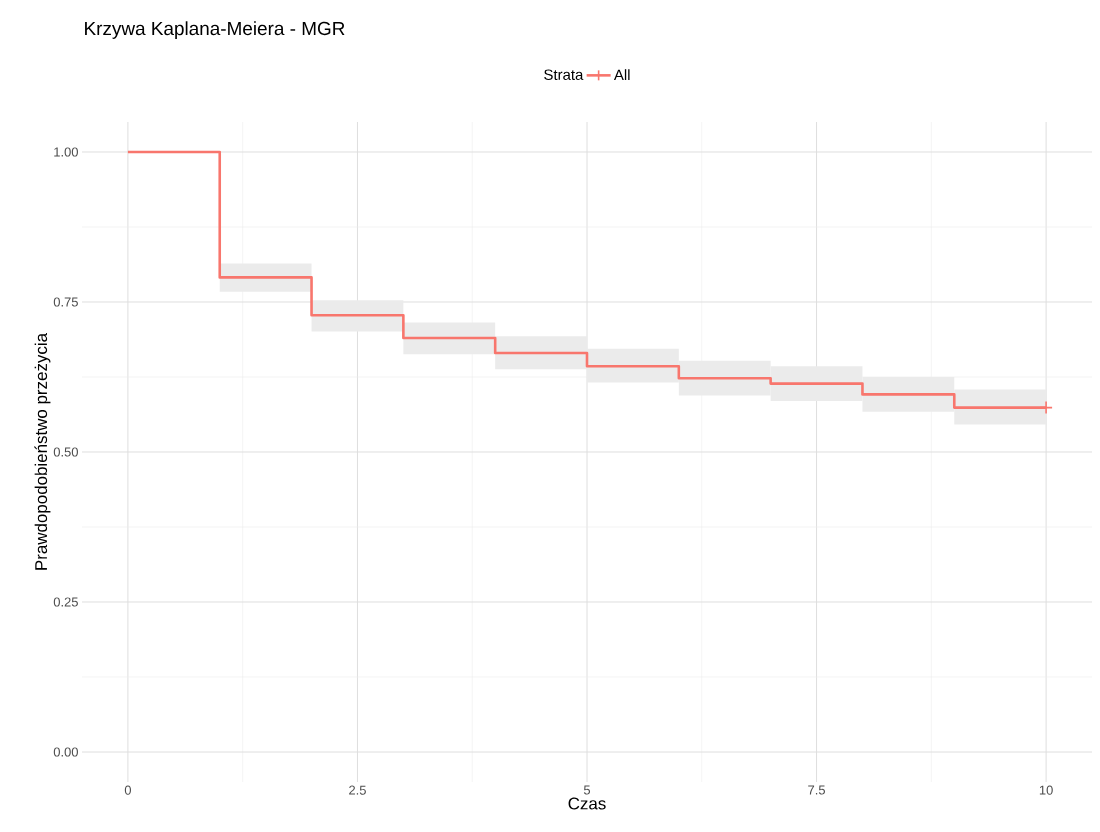  What do you see at coordinates (587, 803) in the screenshot?
I see `x-axis-title: Czas` at bounding box center [587, 803].